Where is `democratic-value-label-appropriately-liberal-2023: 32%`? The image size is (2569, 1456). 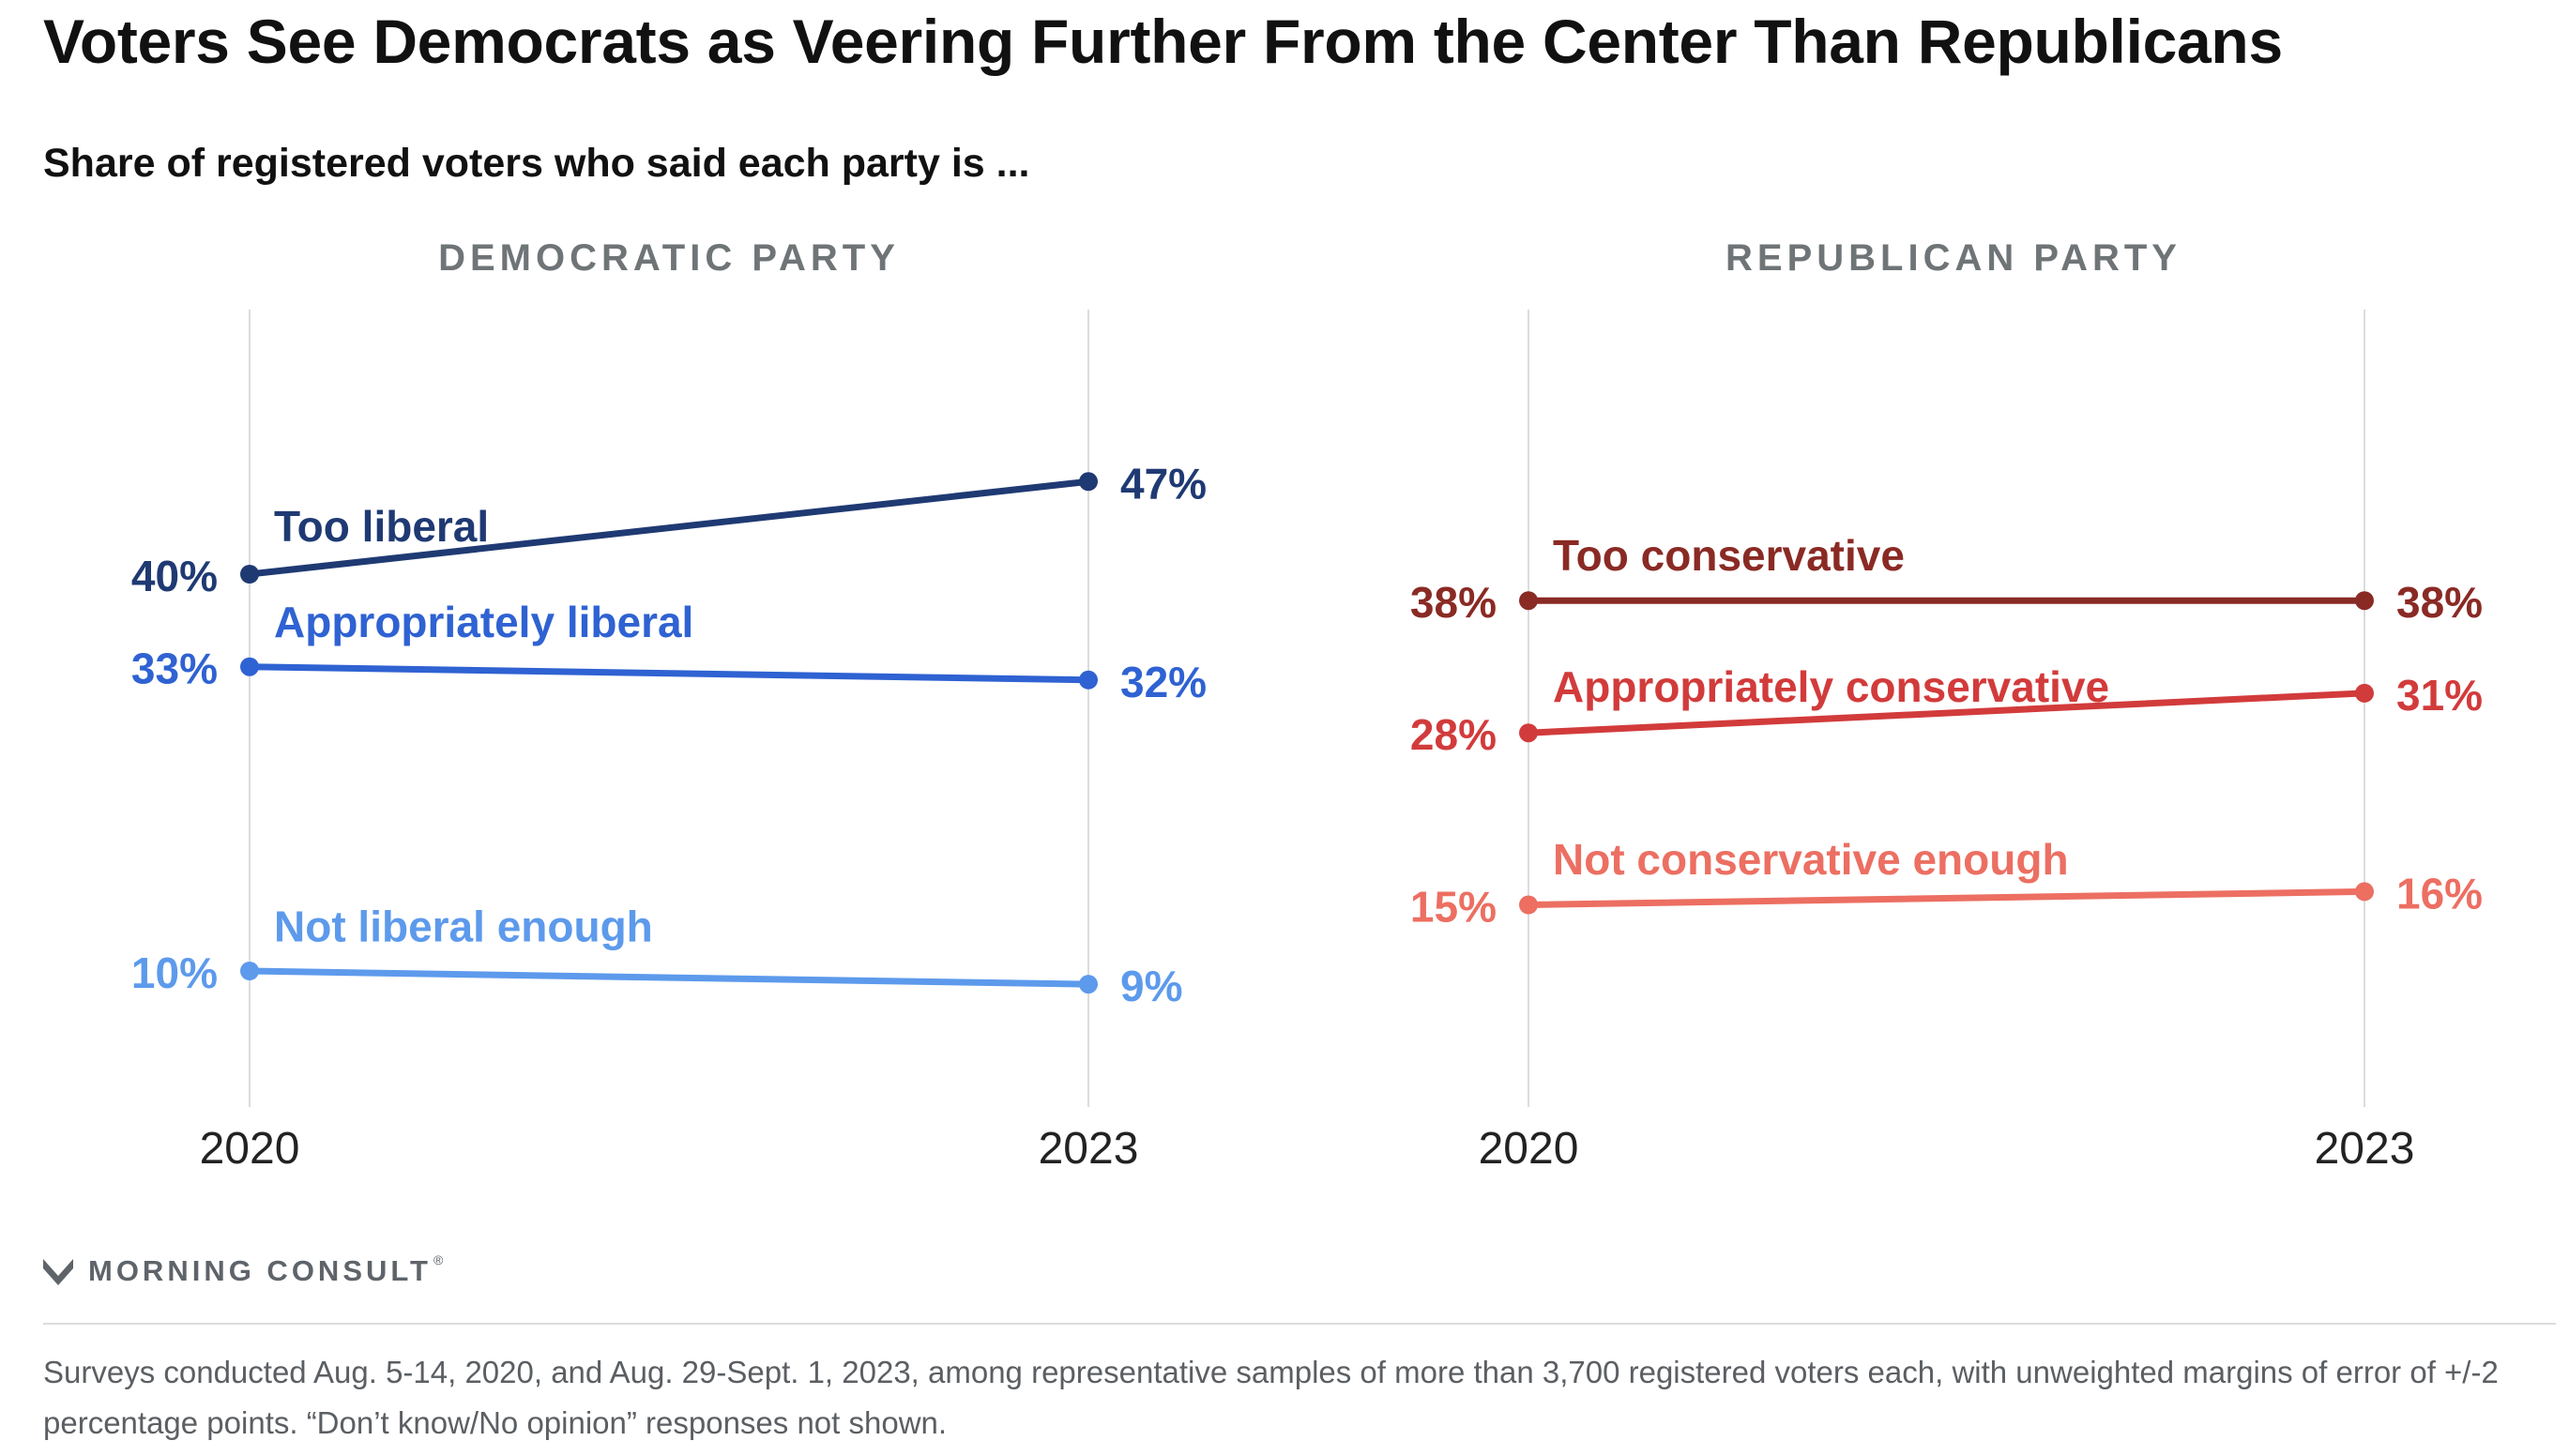
democratic-value-label-appropriately-liberal-2023: 32% is located at coordinates (1164, 682).